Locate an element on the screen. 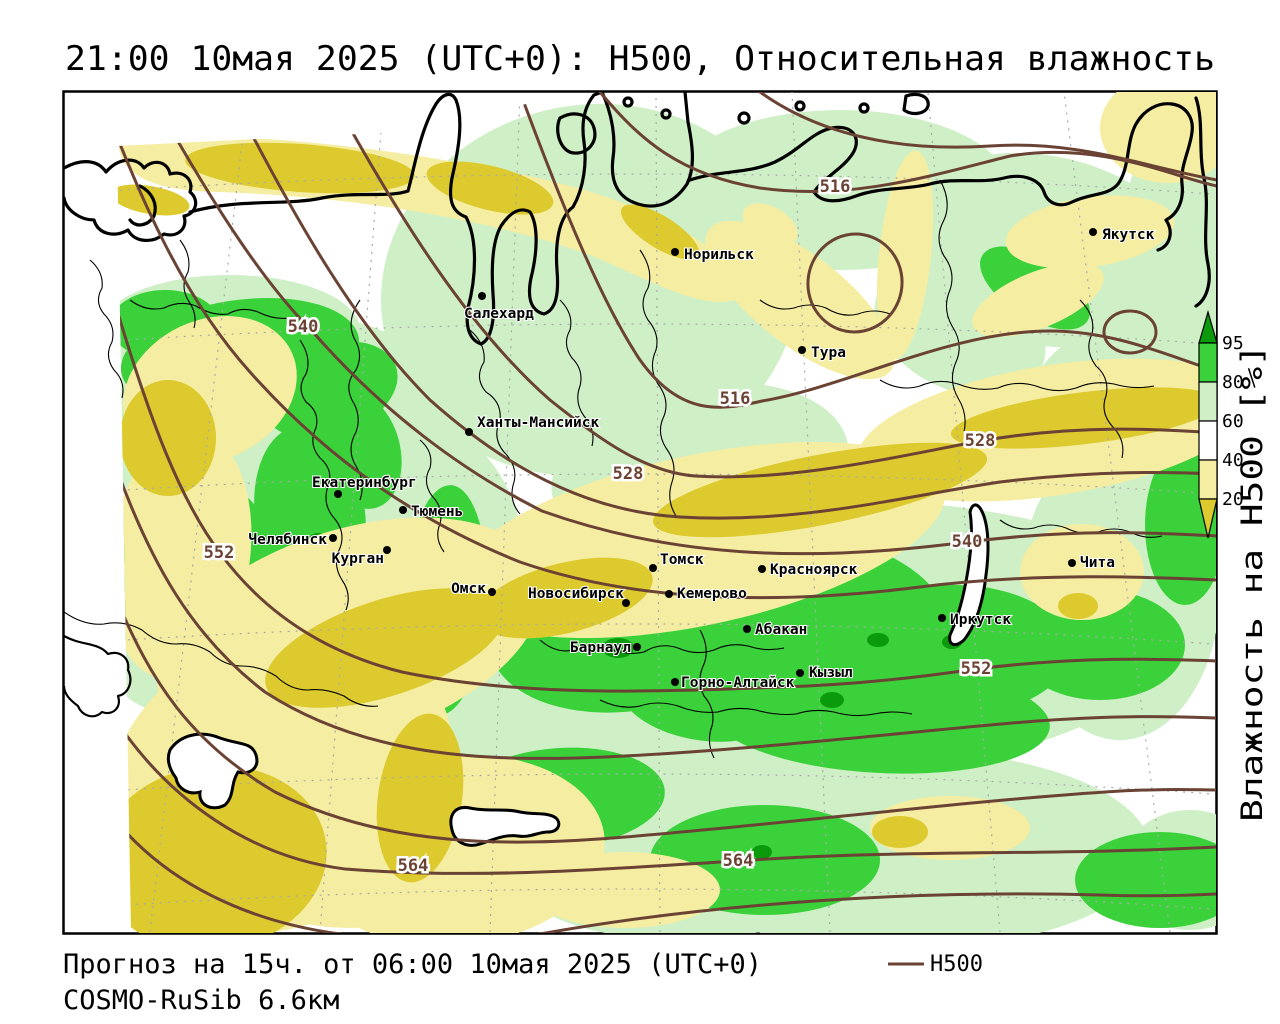 This screenshot has height=1024, width=1280. colorbar: 95 80 60 40 20 Влажность на H500 [%] is located at coordinates (1233, 565).